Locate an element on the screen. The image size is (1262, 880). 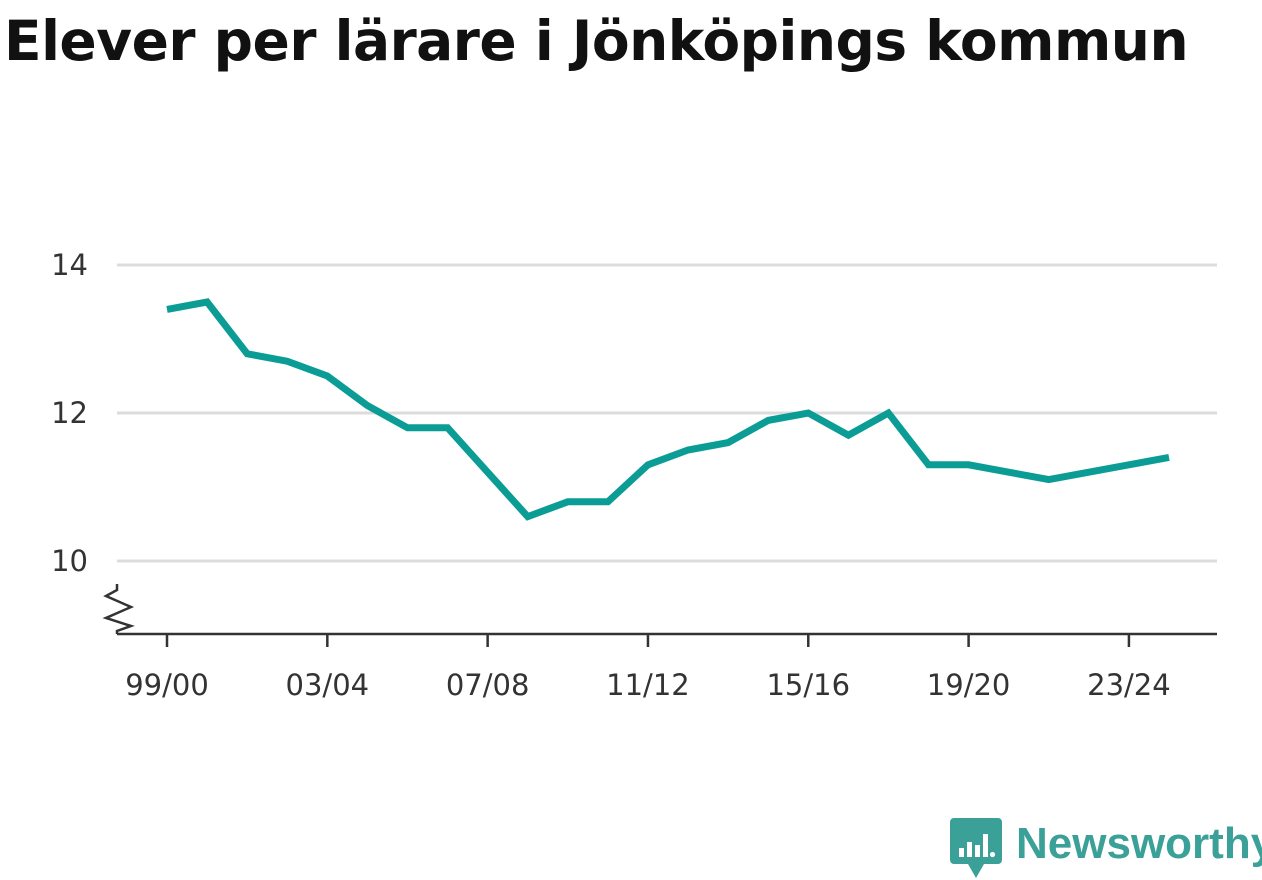
x-tick-label: 23/24 is located at coordinates (1129, 685).